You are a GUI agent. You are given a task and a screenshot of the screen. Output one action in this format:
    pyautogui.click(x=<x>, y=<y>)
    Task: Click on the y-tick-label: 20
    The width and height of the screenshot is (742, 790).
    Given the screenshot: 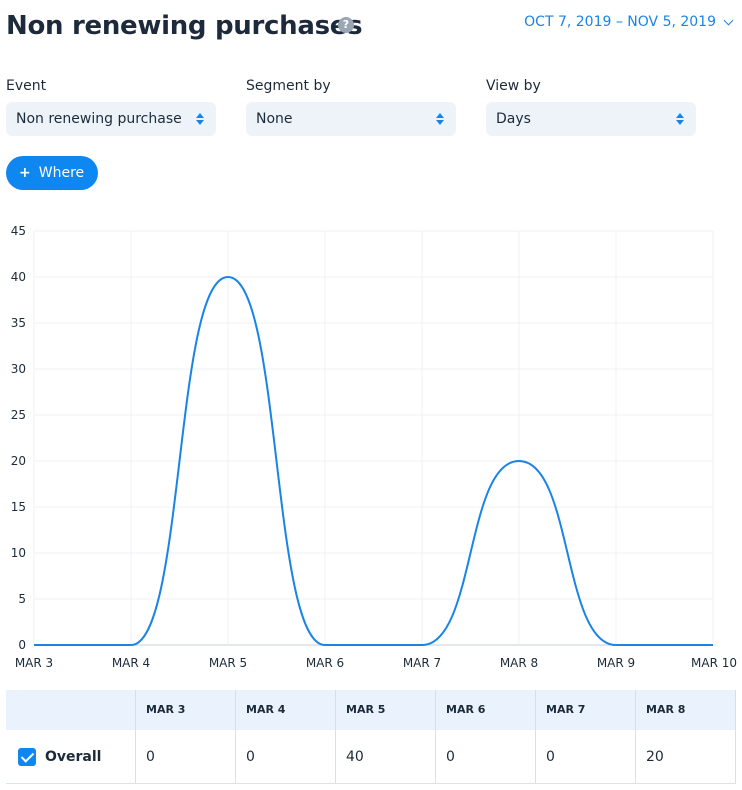 What is the action you would take?
    pyautogui.click(x=18, y=461)
    